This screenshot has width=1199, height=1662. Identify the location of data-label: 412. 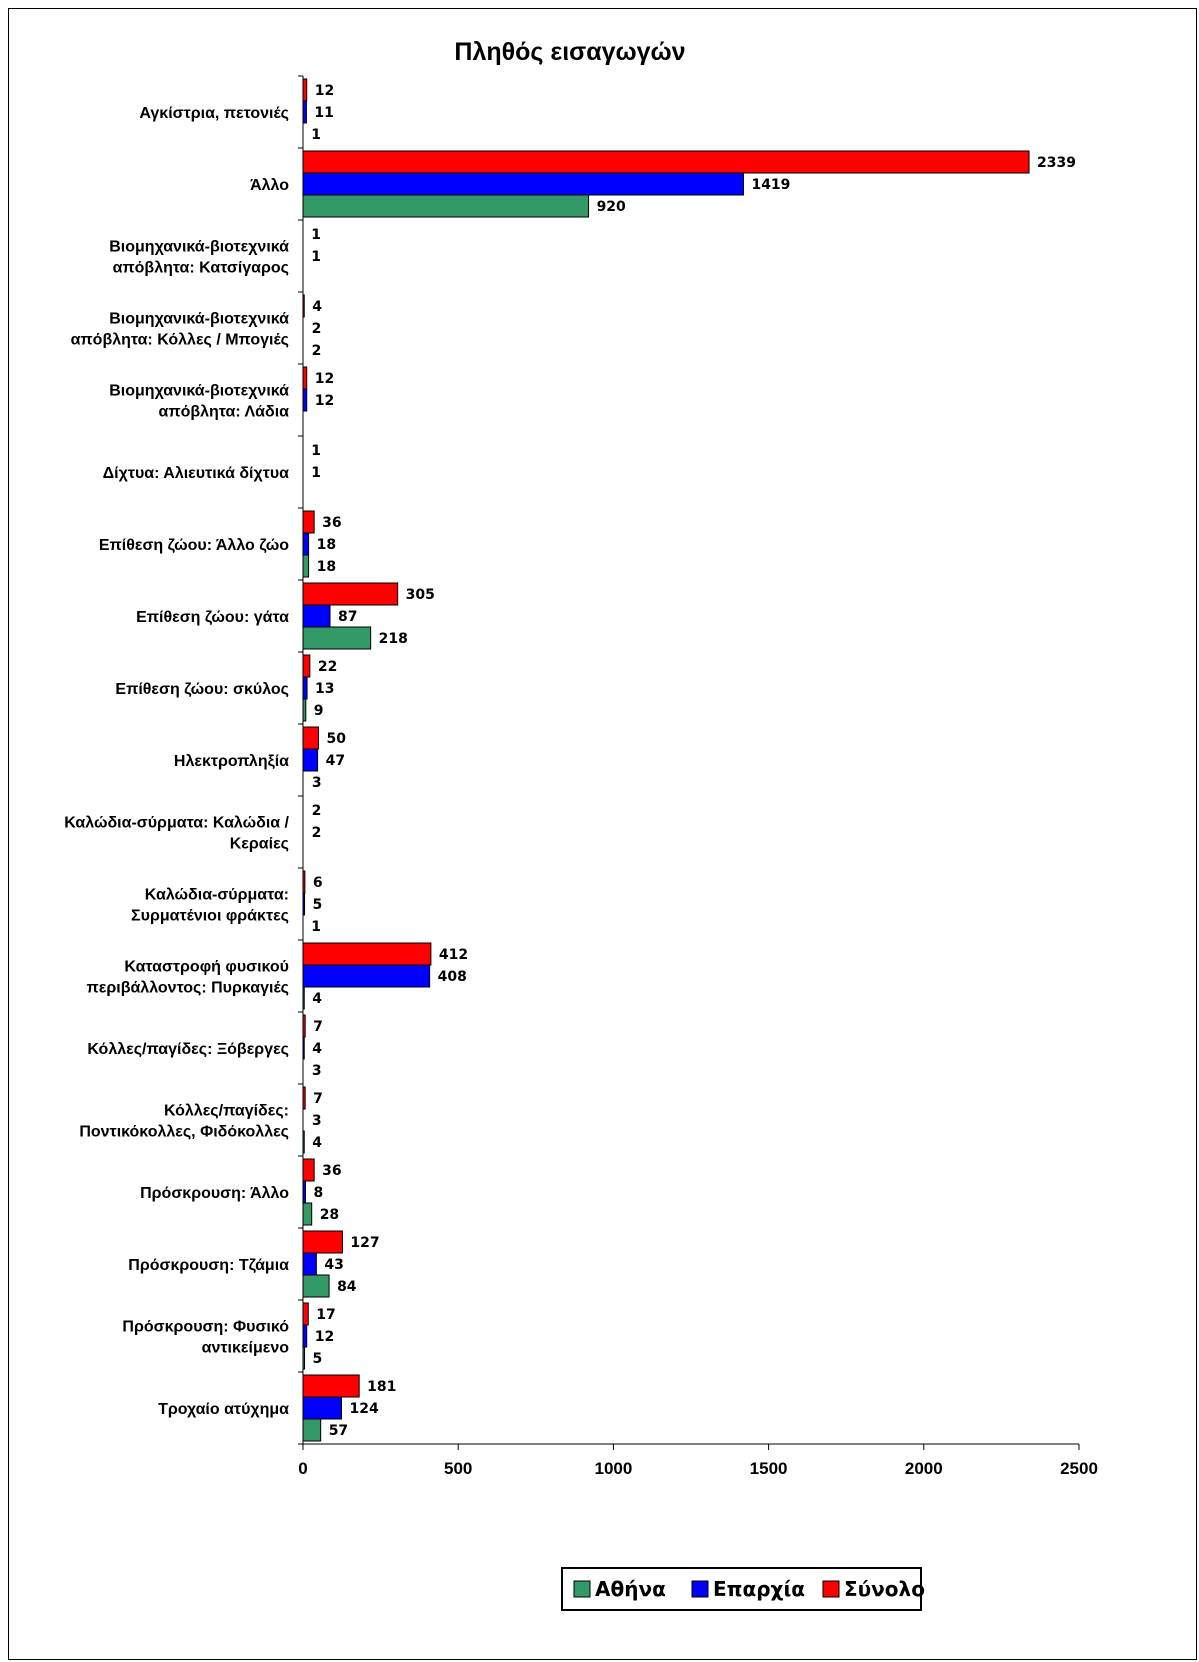
(453, 955).